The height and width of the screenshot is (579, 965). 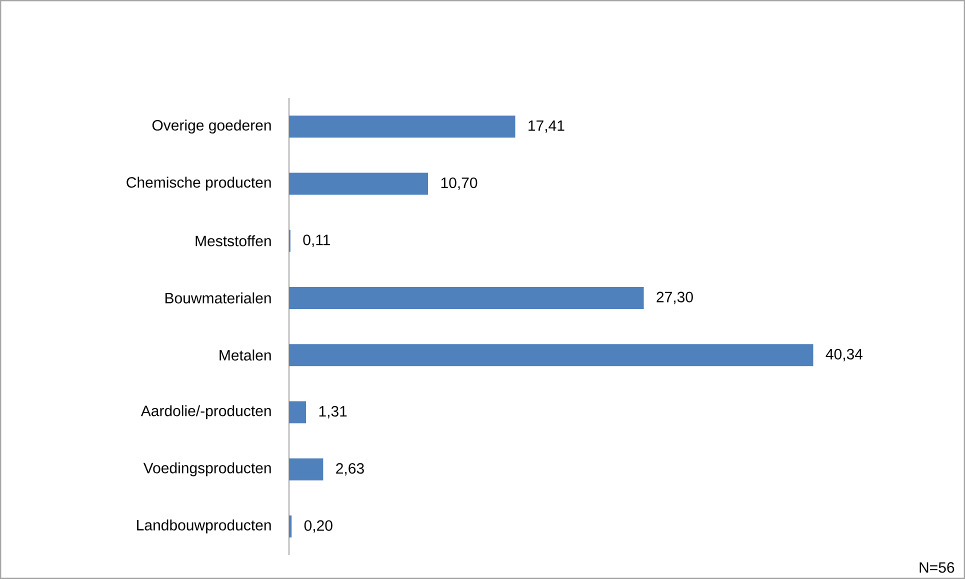 What do you see at coordinates (198, 183) in the screenshot?
I see `y-tick-label: Chemische producten` at bounding box center [198, 183].